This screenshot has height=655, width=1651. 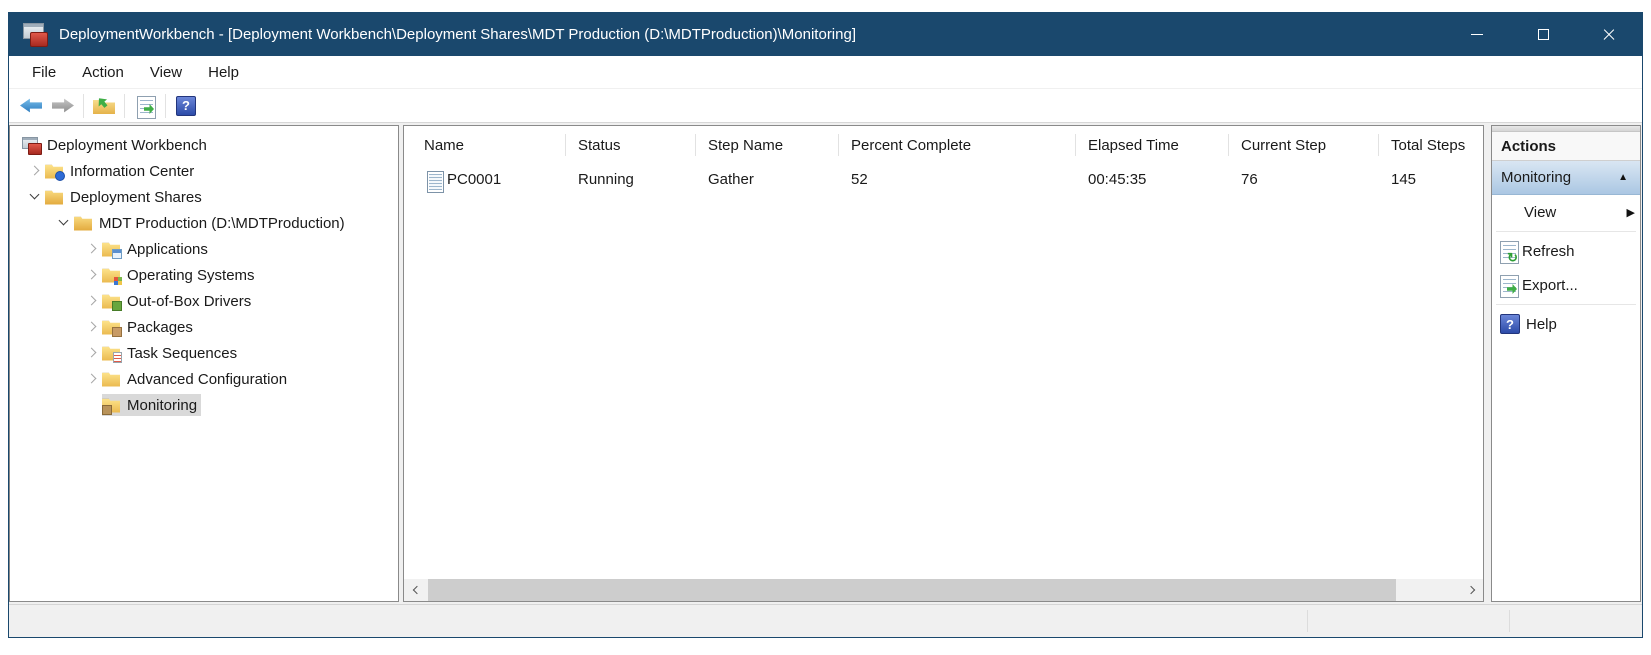 I want to click on app-icon, so click(x=36, y=34).